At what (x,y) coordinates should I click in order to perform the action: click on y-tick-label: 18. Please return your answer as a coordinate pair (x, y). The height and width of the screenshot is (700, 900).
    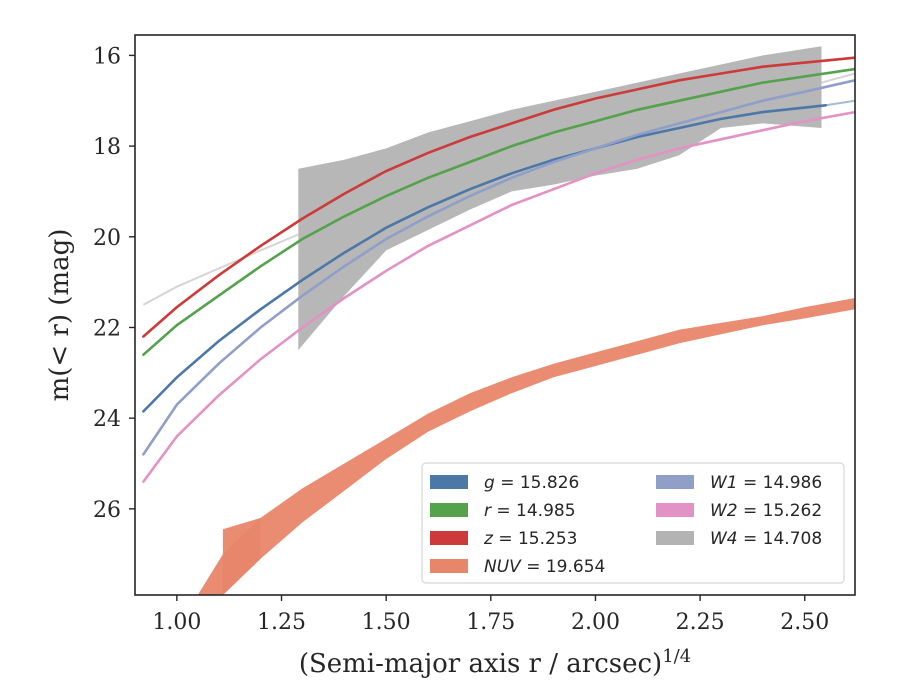
    Looking at the image, I should click on (107, 147).